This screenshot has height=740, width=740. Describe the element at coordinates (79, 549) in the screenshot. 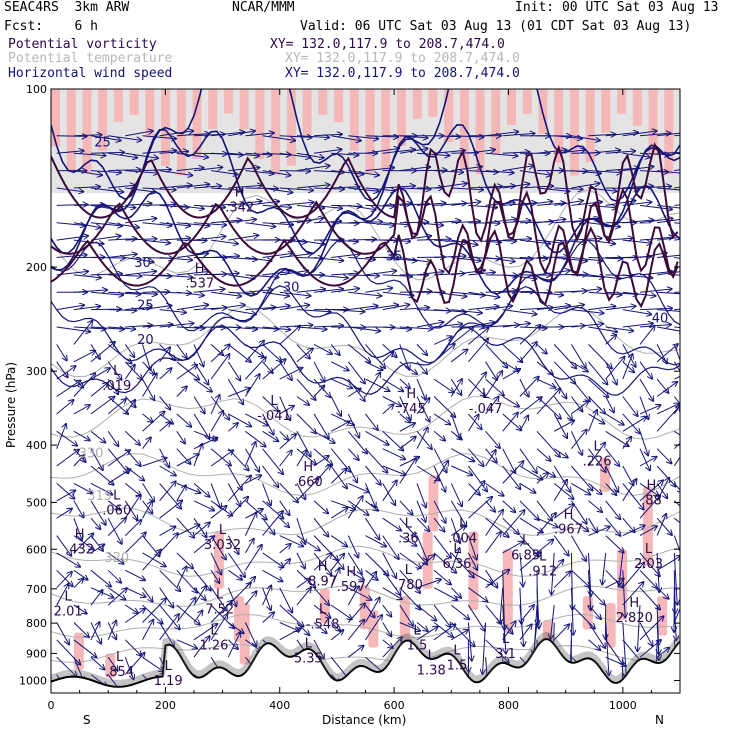

I see `pv-extremum-value: .432` at that location.